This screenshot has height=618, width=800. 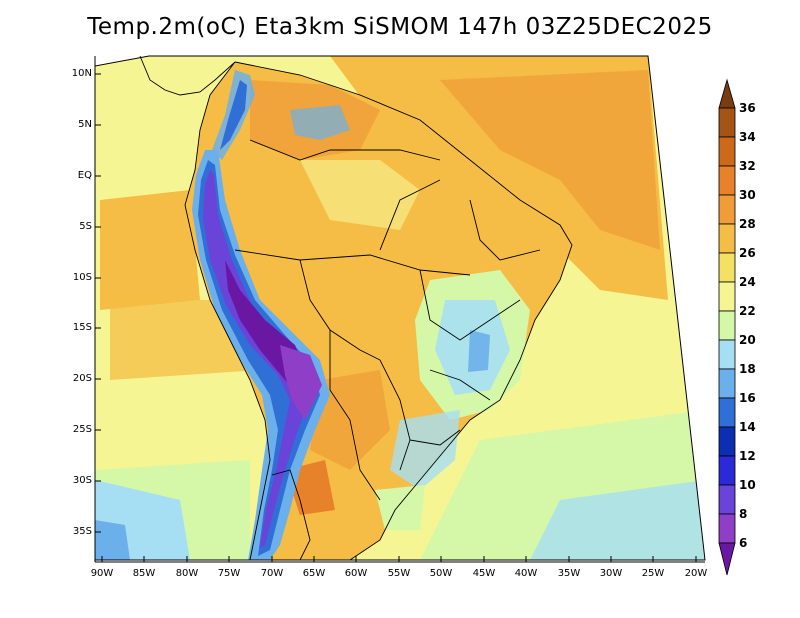 I want to click on border-argentina, so click(x=355, y=415).